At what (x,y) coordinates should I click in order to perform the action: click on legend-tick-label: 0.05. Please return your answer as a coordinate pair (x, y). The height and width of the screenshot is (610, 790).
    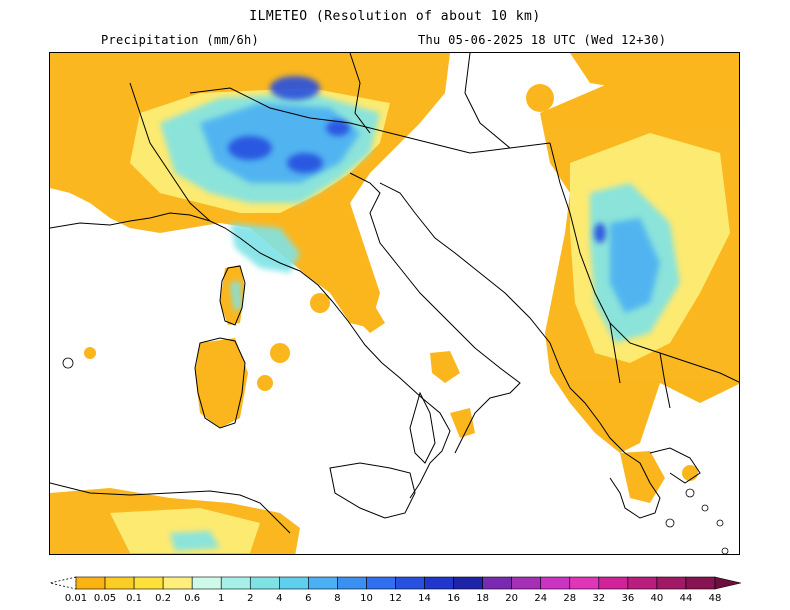
    Looking at the image, I should click on (105, 598).